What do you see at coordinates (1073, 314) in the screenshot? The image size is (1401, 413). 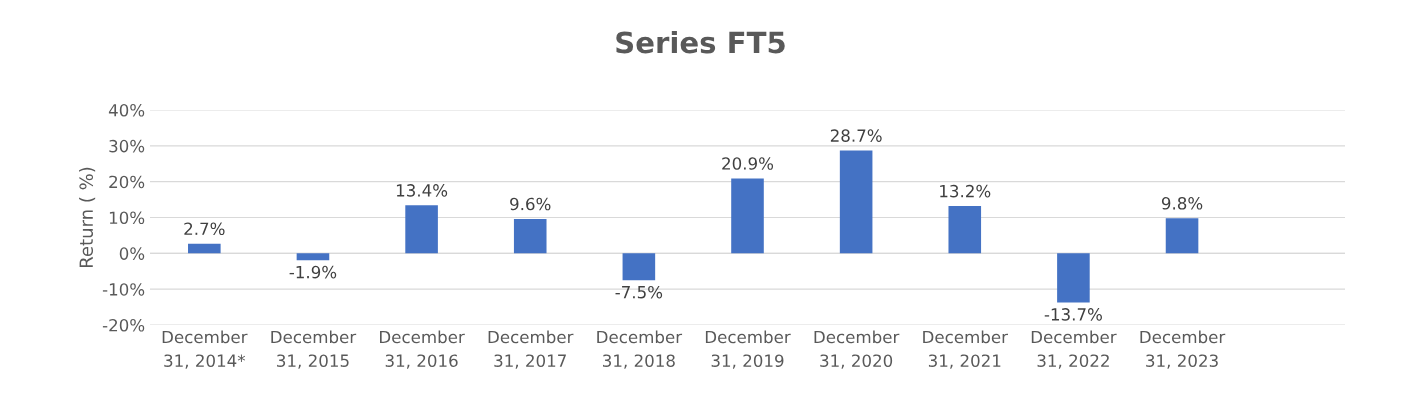 I see `data-label: -13.7%` at bounding box center [1073, 314].